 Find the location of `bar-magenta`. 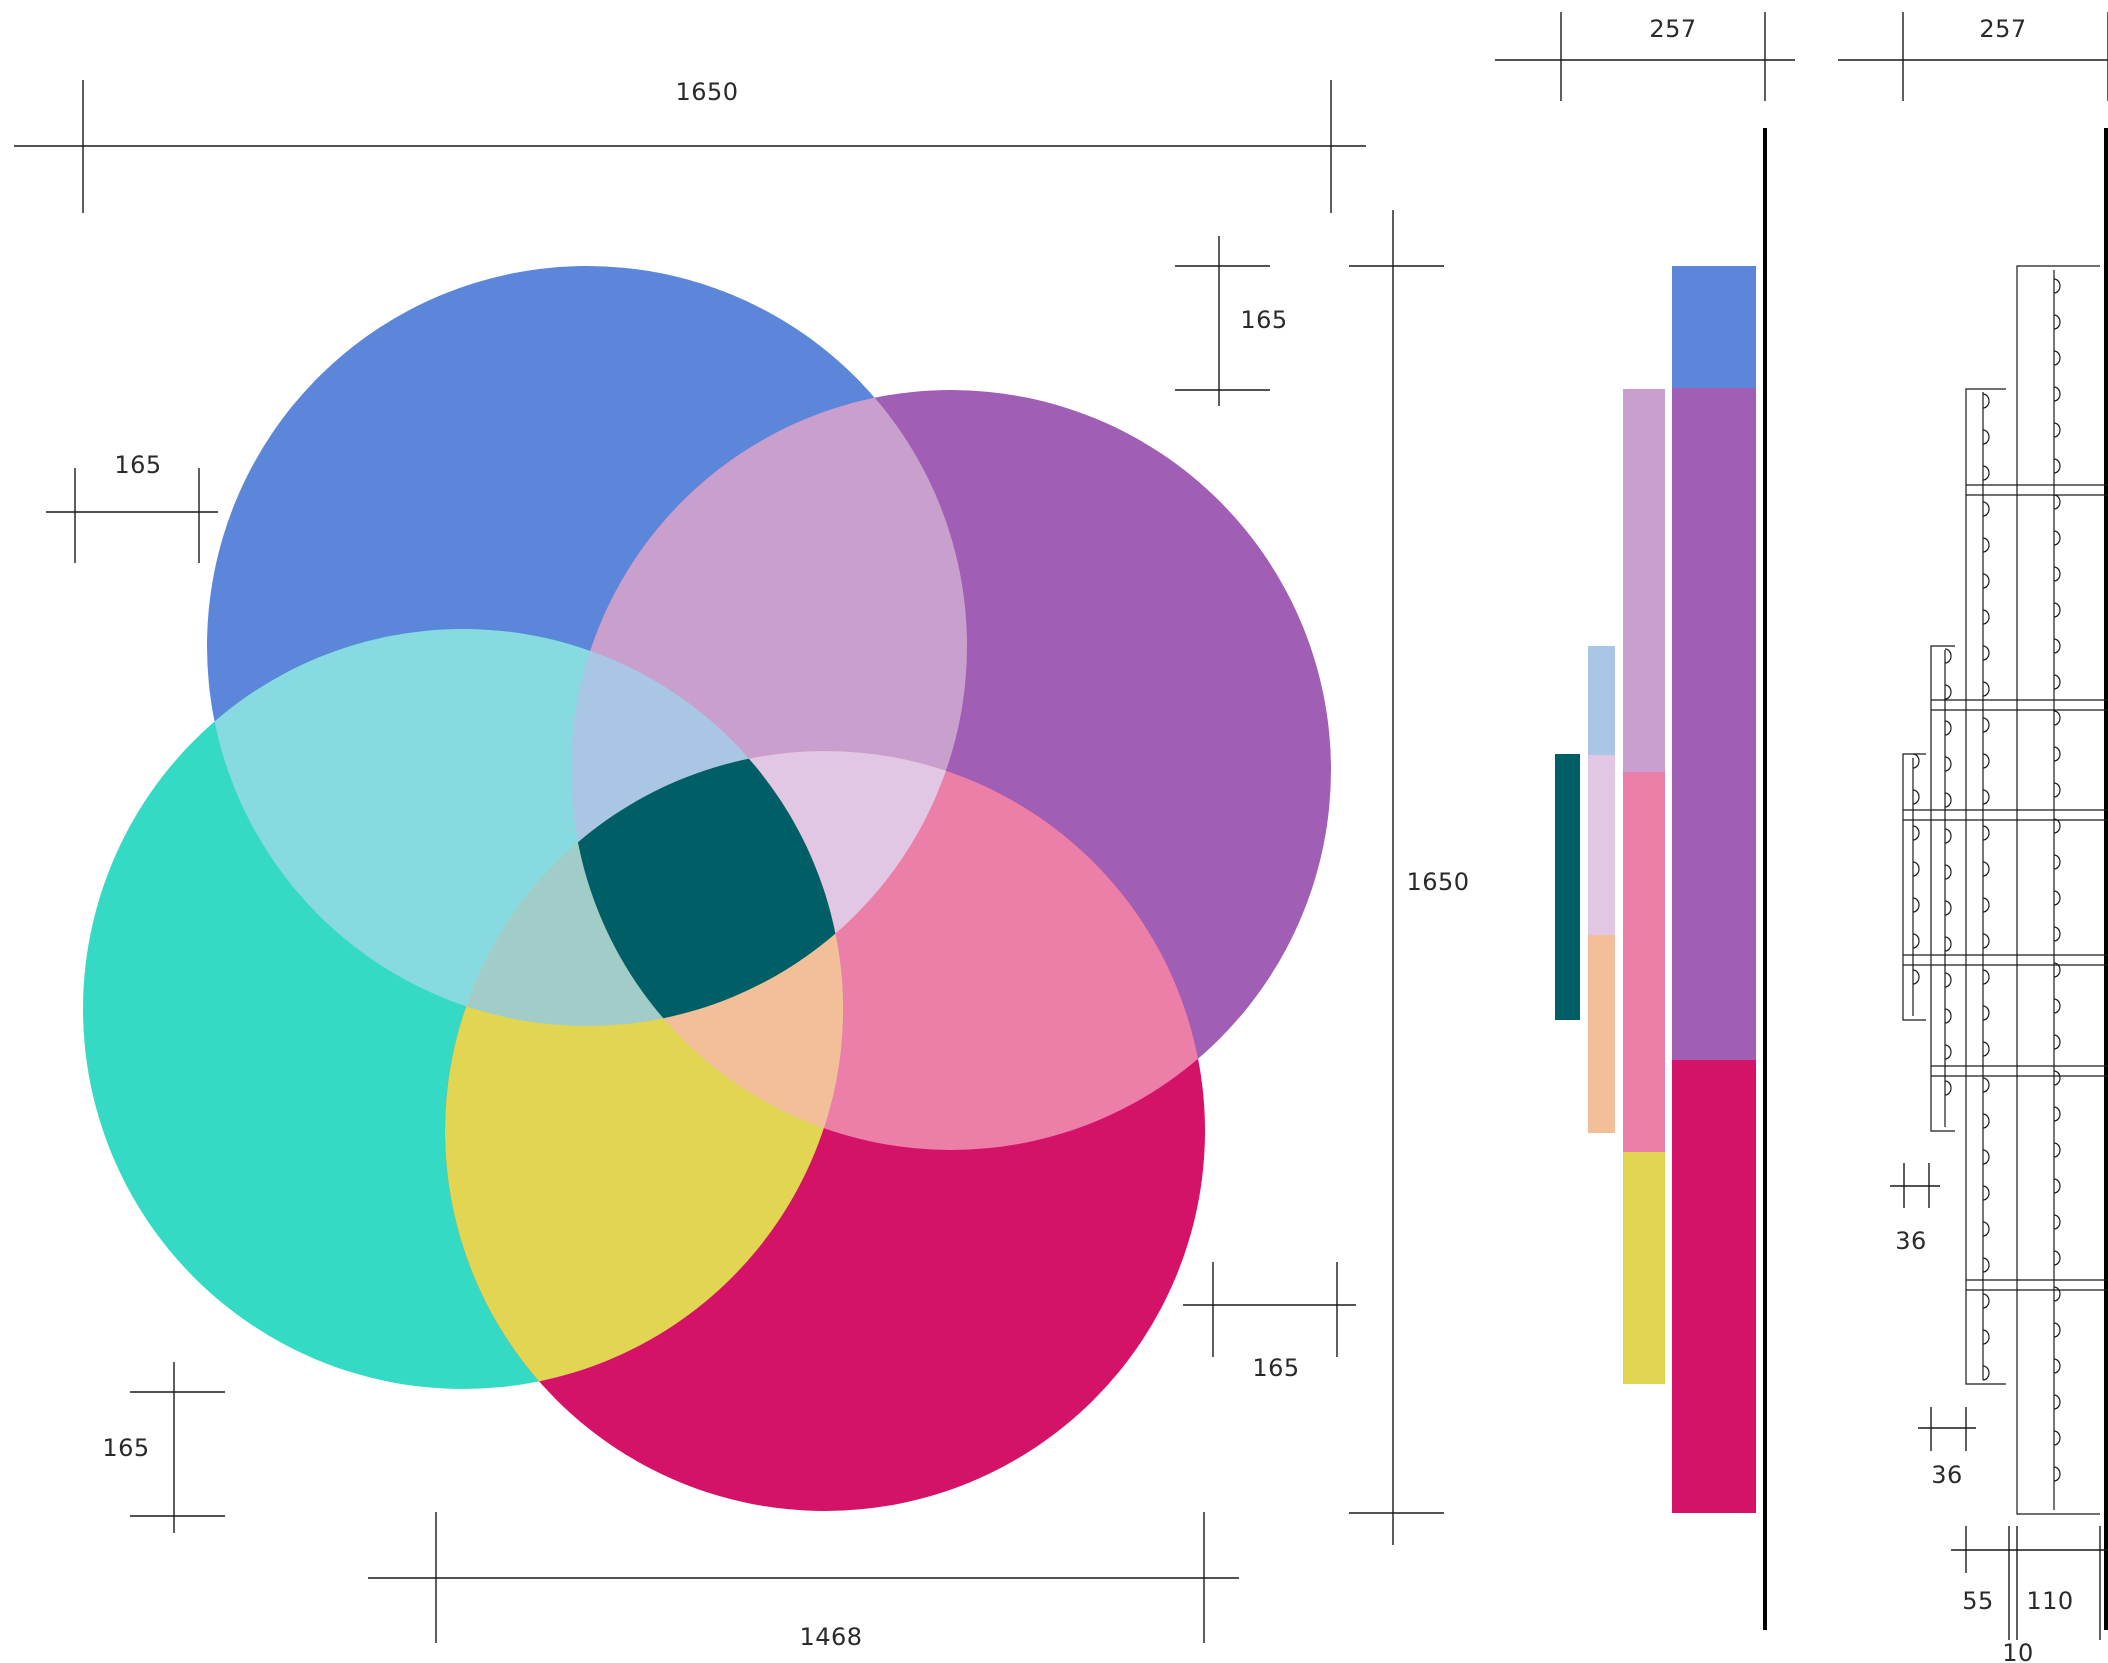

bar-magenta is located at coordinates (1714, 1286).